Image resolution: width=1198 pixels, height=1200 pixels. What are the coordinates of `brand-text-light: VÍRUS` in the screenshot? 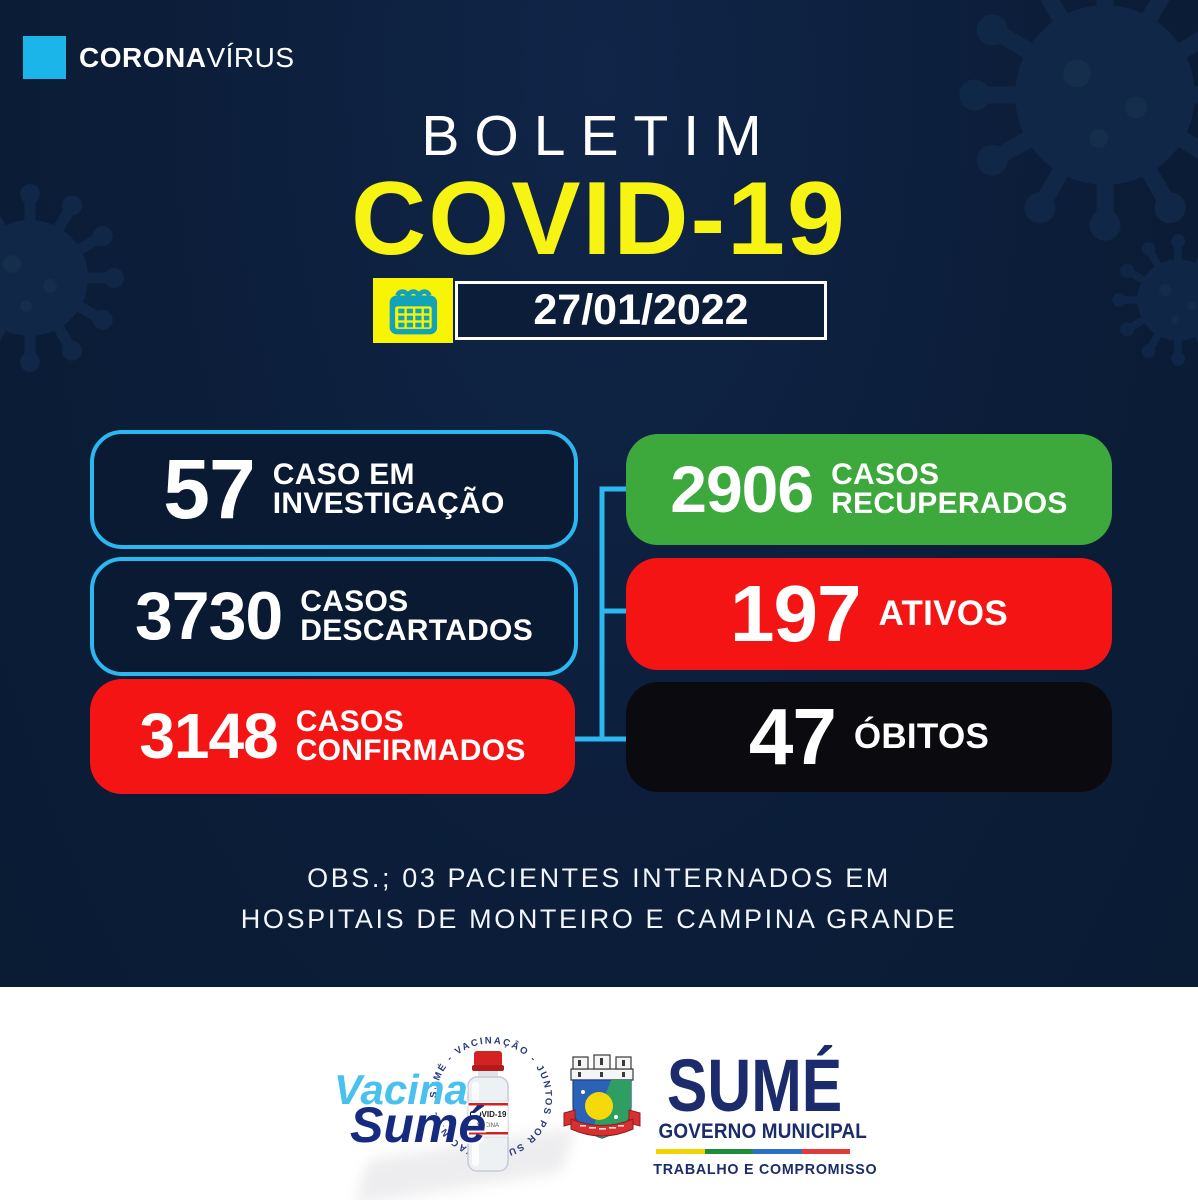 It's located at (250, 57).